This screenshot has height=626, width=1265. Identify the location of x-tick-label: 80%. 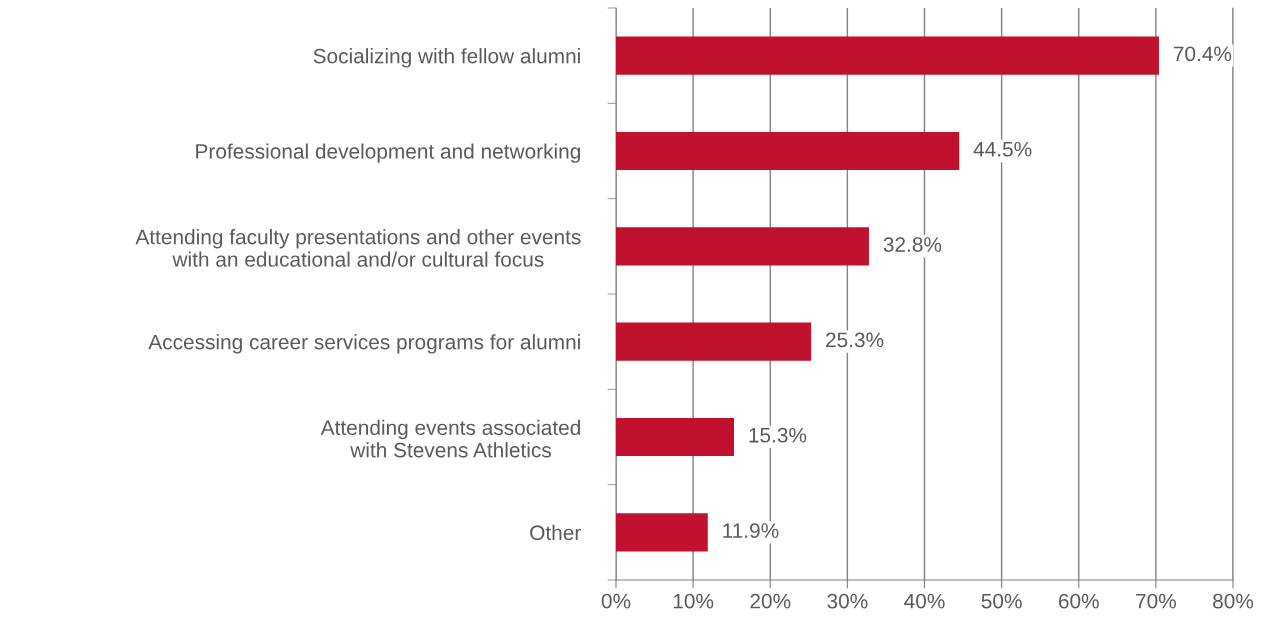
(1233, 601).